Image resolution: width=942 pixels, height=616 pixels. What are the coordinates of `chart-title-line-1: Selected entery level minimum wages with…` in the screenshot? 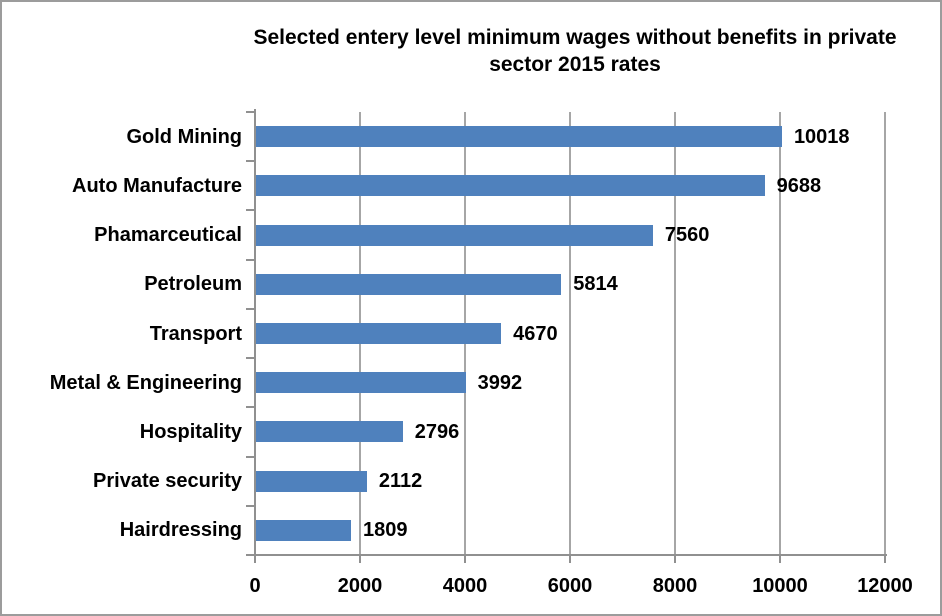 It's located at (575, 37).